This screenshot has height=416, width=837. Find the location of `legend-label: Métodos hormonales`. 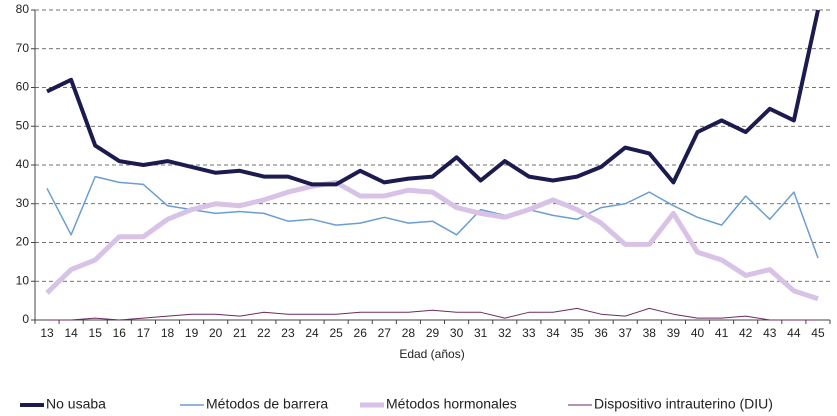

legend-label: Métodos hormonales is located at coordinates (451, 404).